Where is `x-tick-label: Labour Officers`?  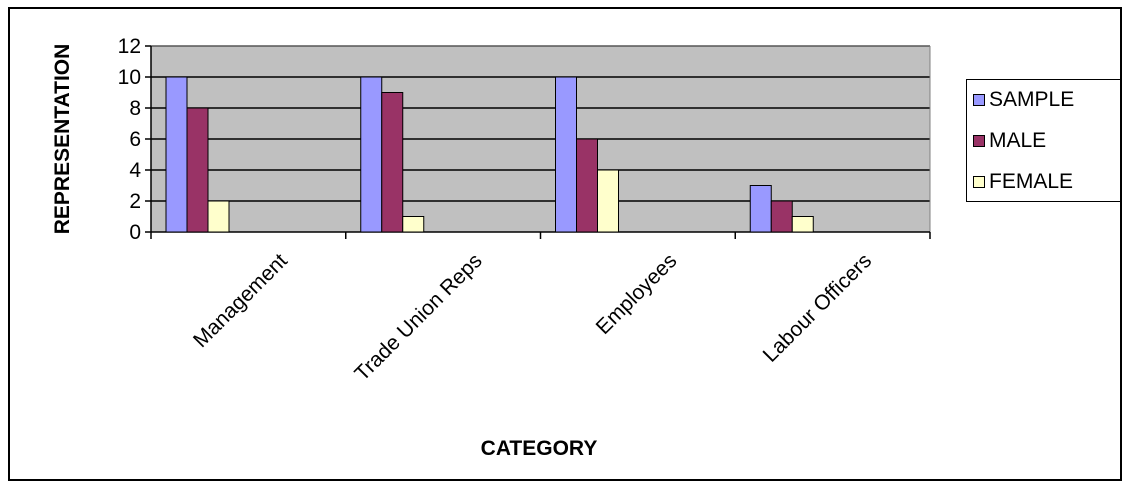 x-tick-label: Labour Officers is located at coordinates (818, 308).